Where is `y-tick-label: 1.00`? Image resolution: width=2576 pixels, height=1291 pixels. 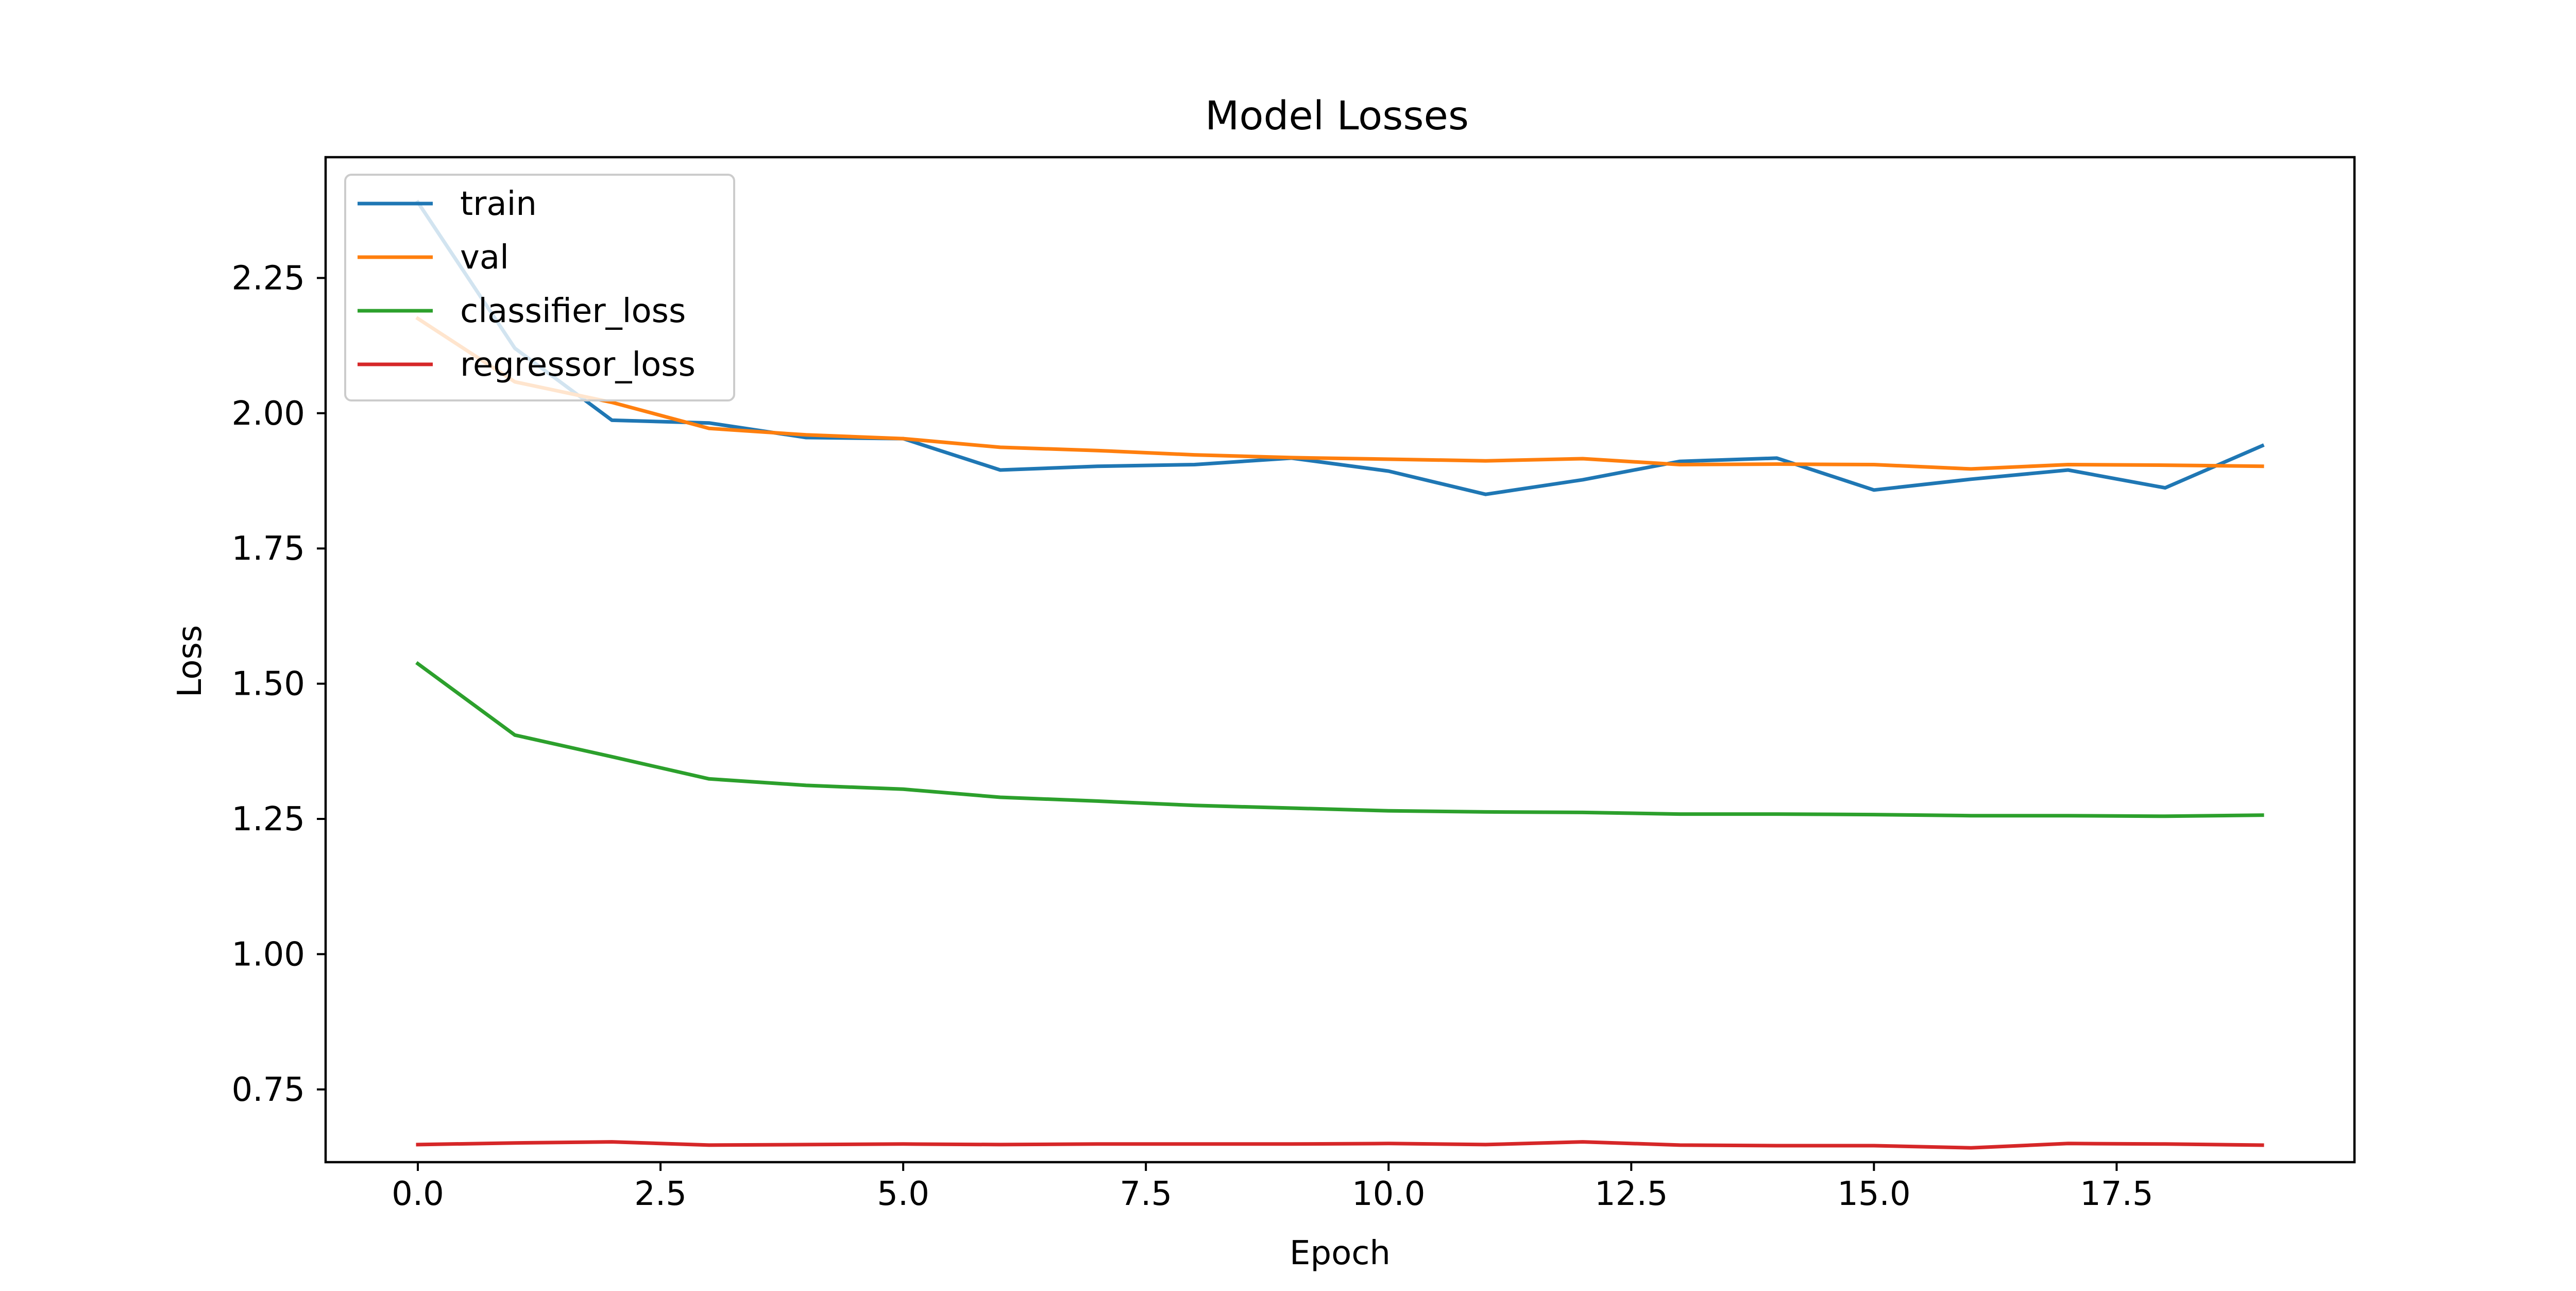
y-tick-label: 1.00 is located at coordinates (269, 954).